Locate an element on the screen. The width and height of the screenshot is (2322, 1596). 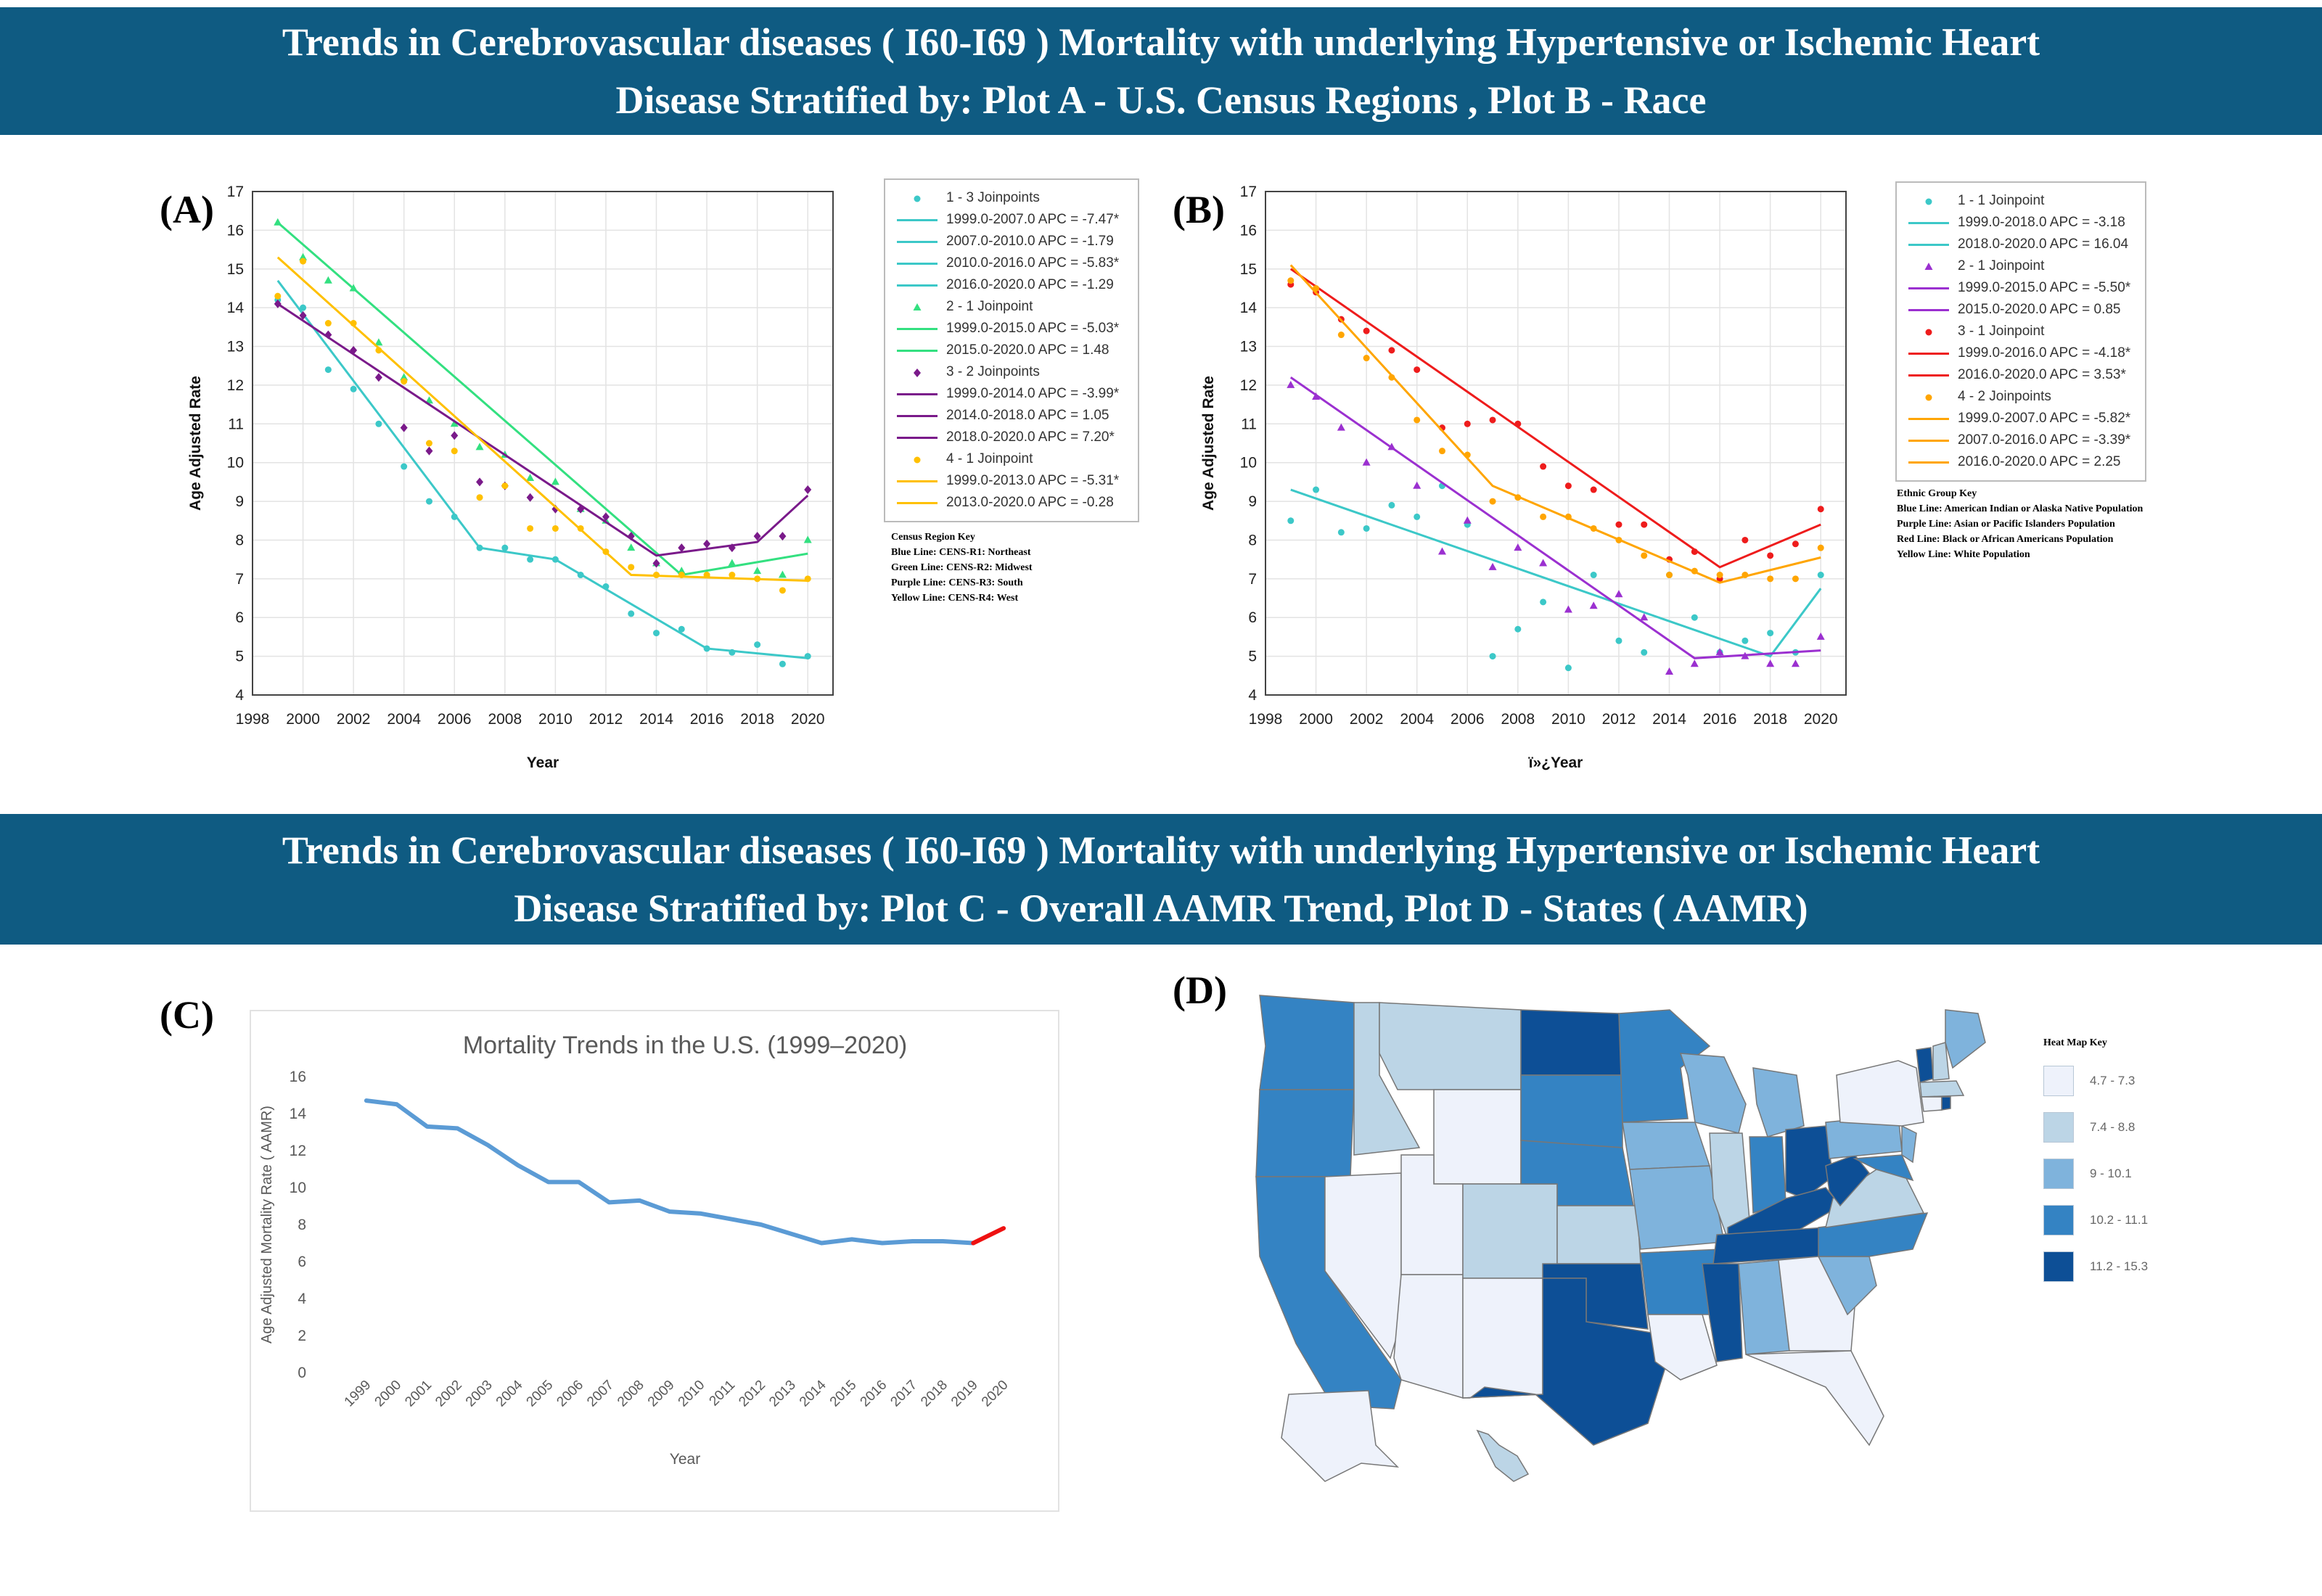
y-tick-label: 6 is located at coordinates (239, 618).